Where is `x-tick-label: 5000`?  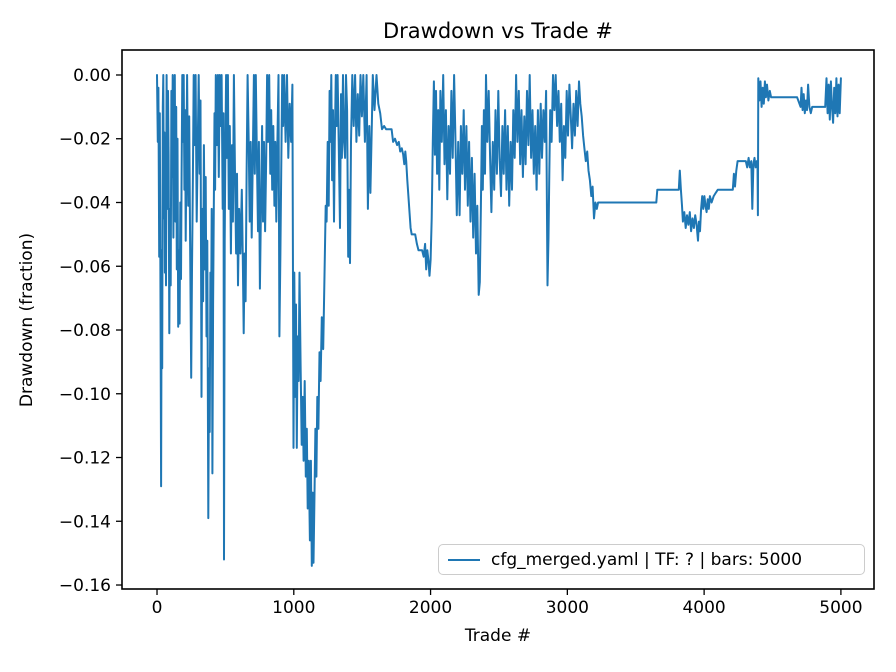 x-tick-label: 5000 is located at coordinates (840, 608).